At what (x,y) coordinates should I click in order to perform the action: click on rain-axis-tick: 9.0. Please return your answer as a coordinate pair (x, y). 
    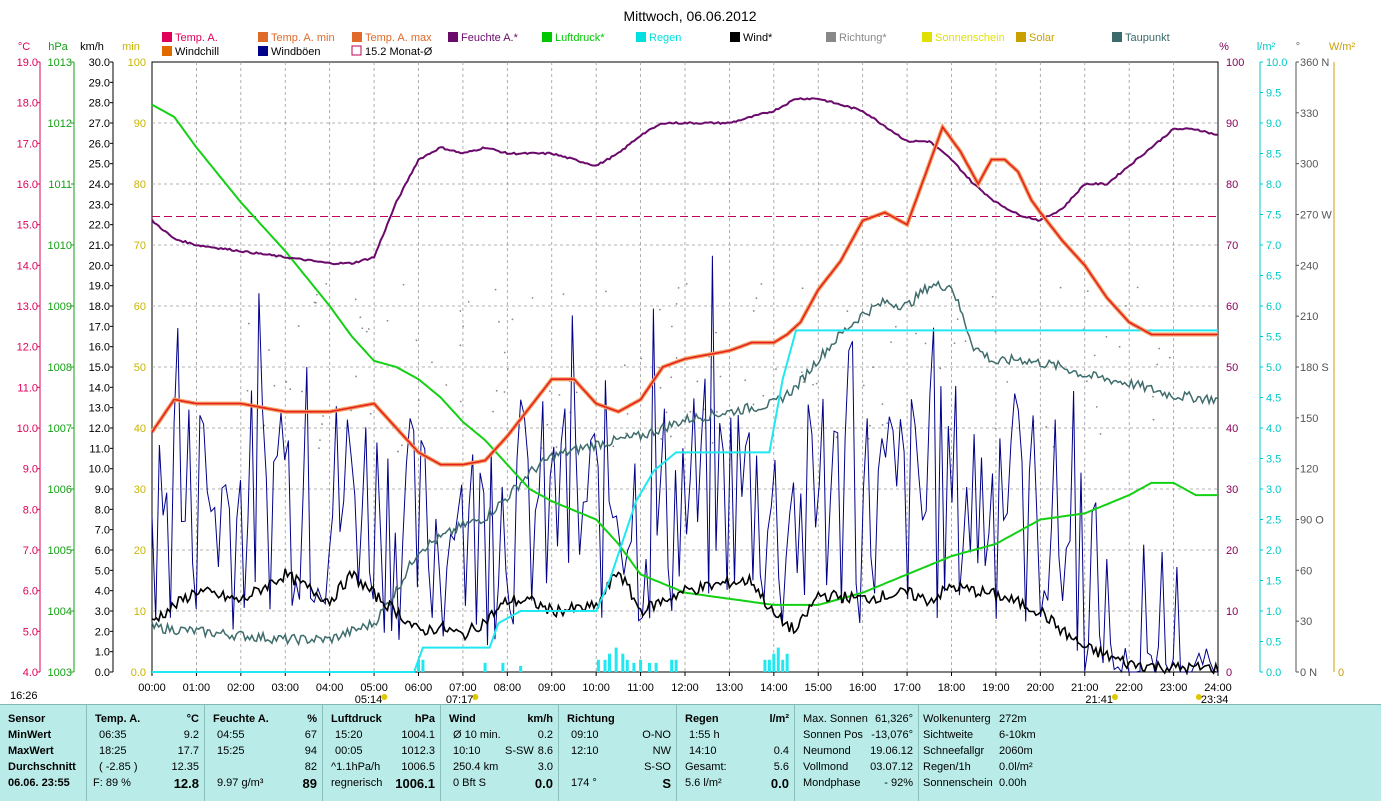
    Looking at the image, I should click on (1273, 124).